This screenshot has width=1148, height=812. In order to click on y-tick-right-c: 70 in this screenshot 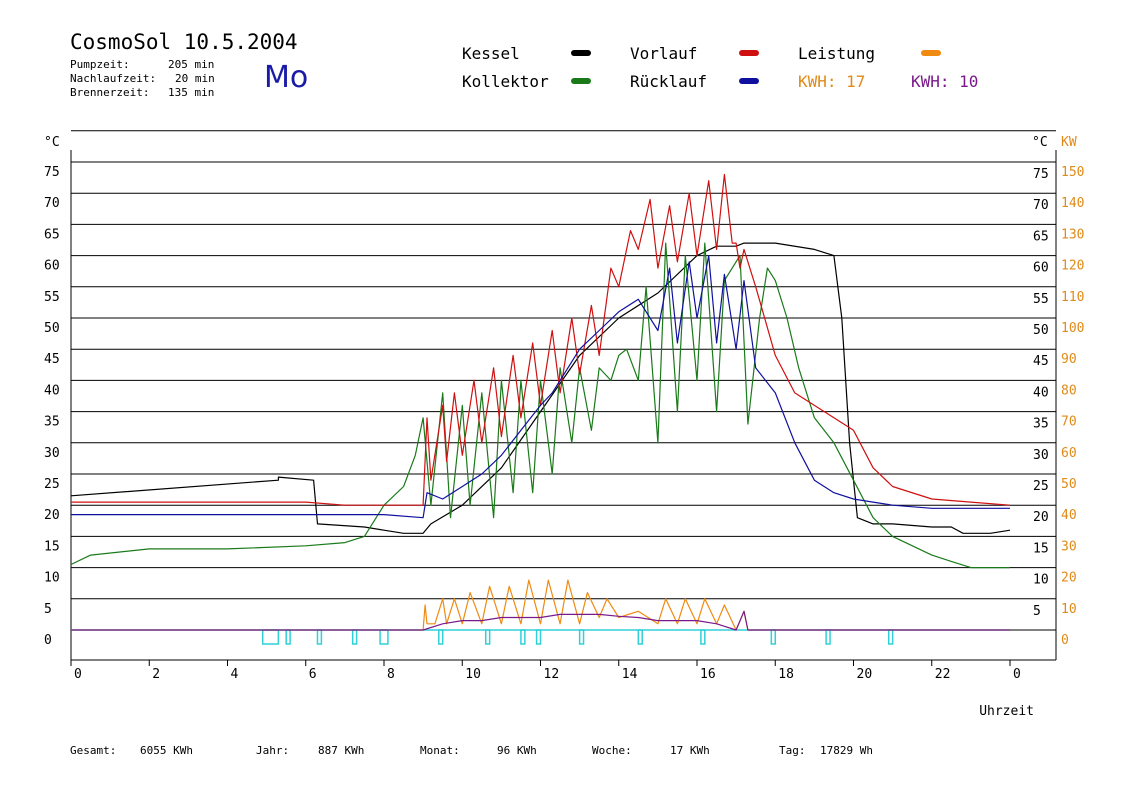, I will do `click(1041, 205)`.